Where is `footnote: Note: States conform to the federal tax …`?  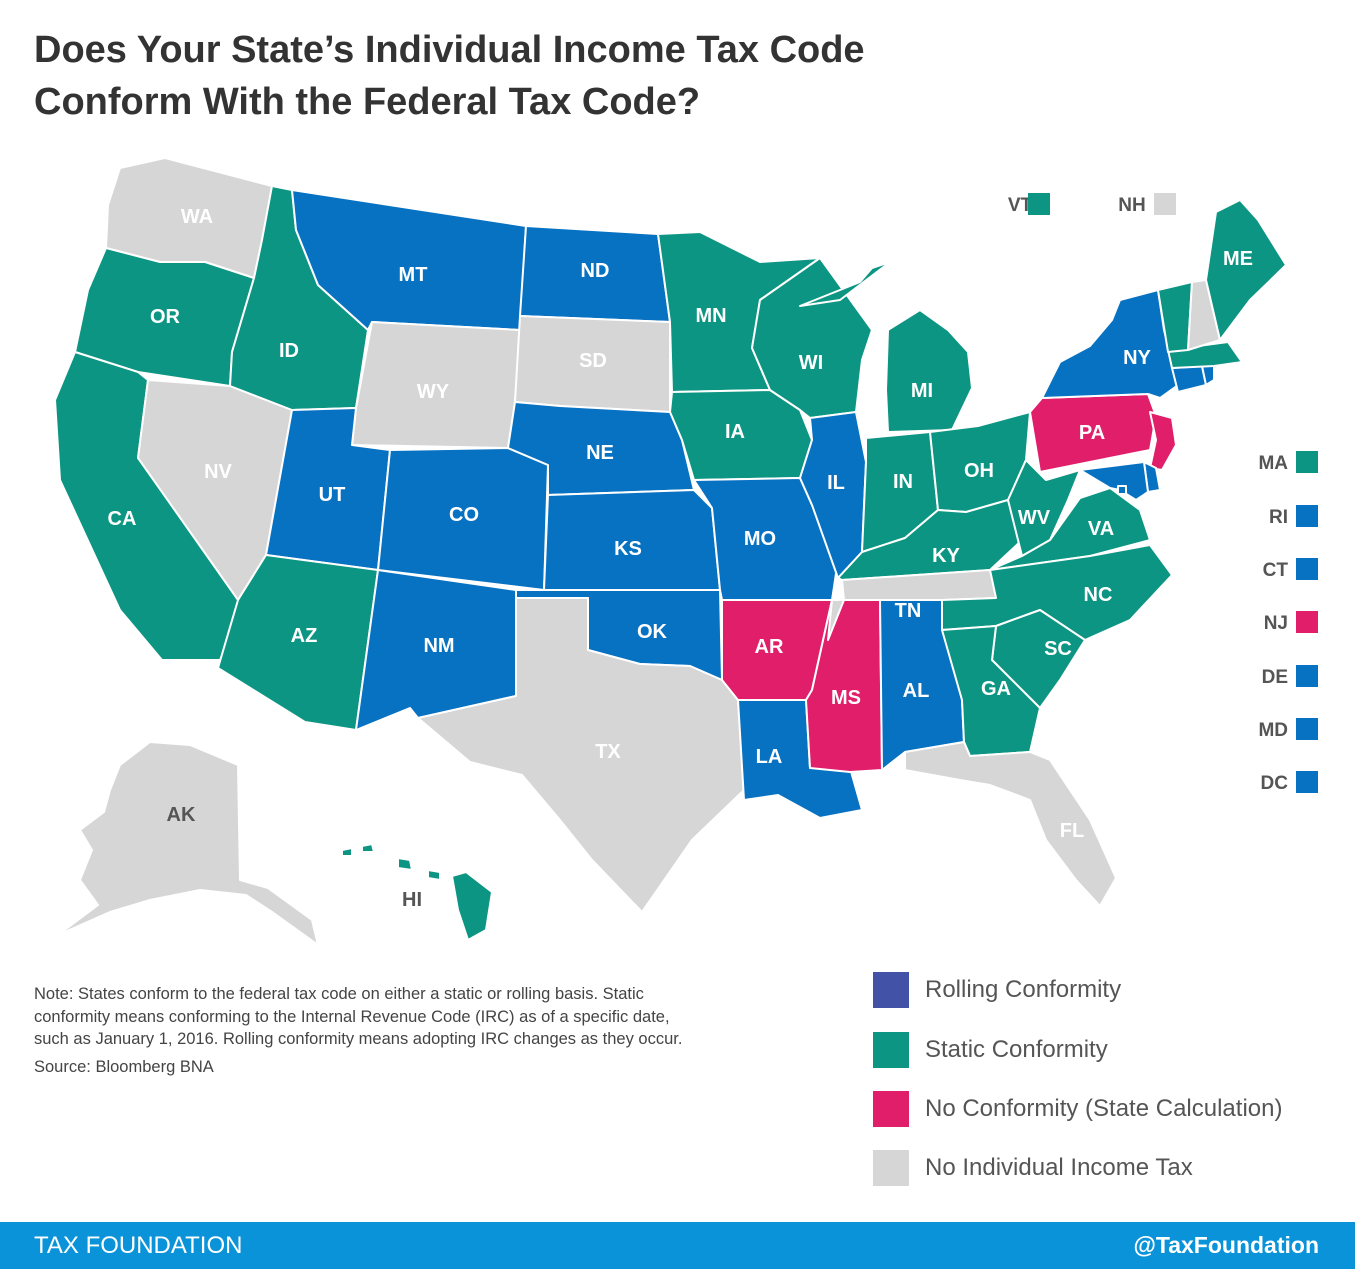 footnote: Note: States conform to the federal tax … is located at coordinates (424, 1030).